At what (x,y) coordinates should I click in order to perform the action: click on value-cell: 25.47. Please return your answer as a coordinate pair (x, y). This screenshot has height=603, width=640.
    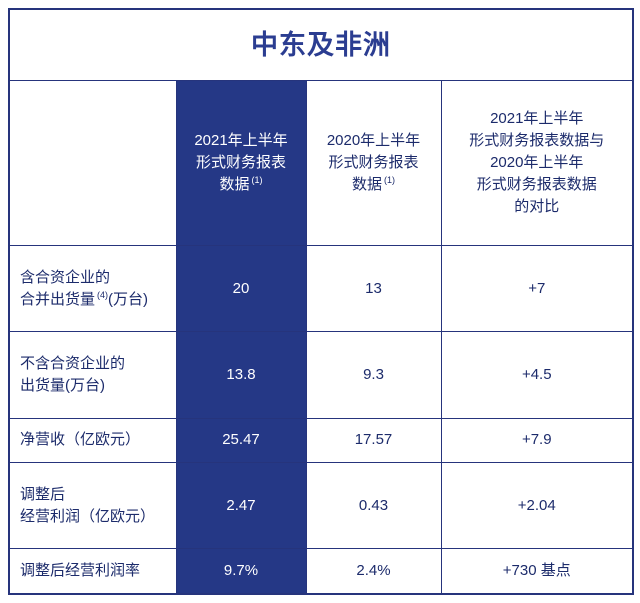
    Looking at the image, I should click on (241, 440).